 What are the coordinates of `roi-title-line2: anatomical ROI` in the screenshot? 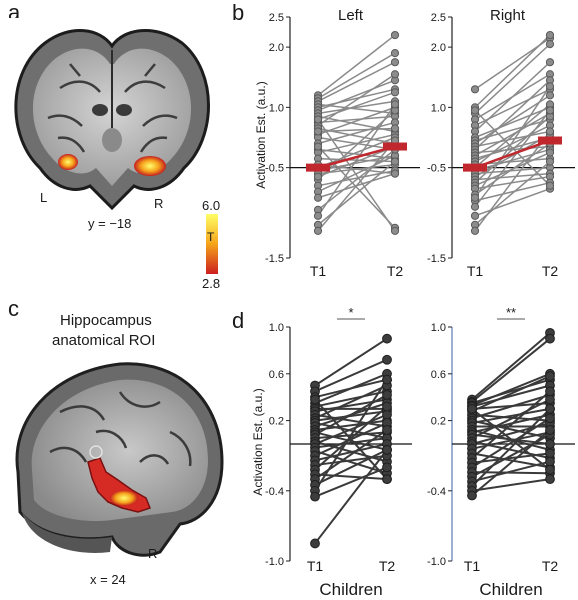 It's located at (104, 340).